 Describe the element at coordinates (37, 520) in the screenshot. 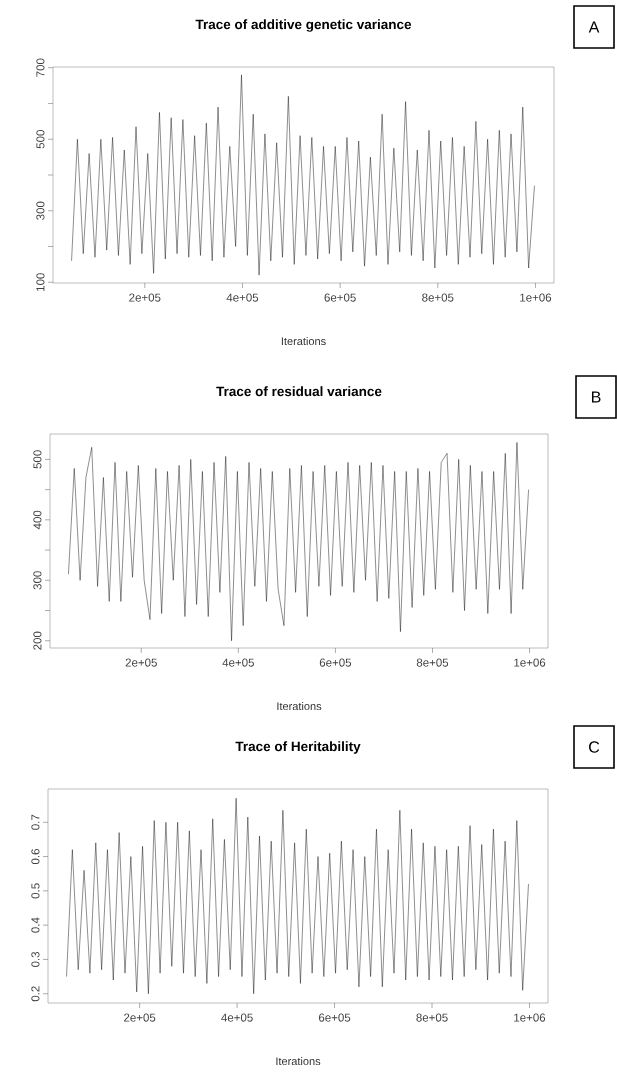

I see `y-tick-label: 400` at that location.